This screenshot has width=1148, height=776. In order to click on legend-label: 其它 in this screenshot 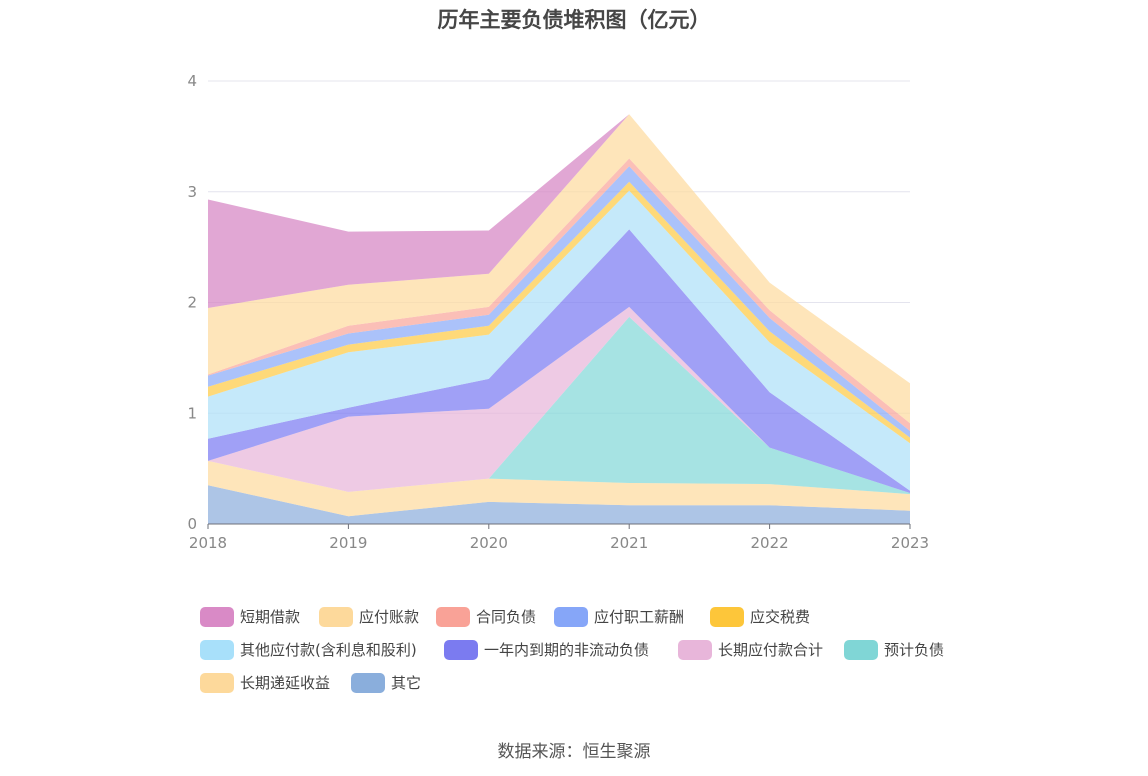, I will do `click(406, 683)`.